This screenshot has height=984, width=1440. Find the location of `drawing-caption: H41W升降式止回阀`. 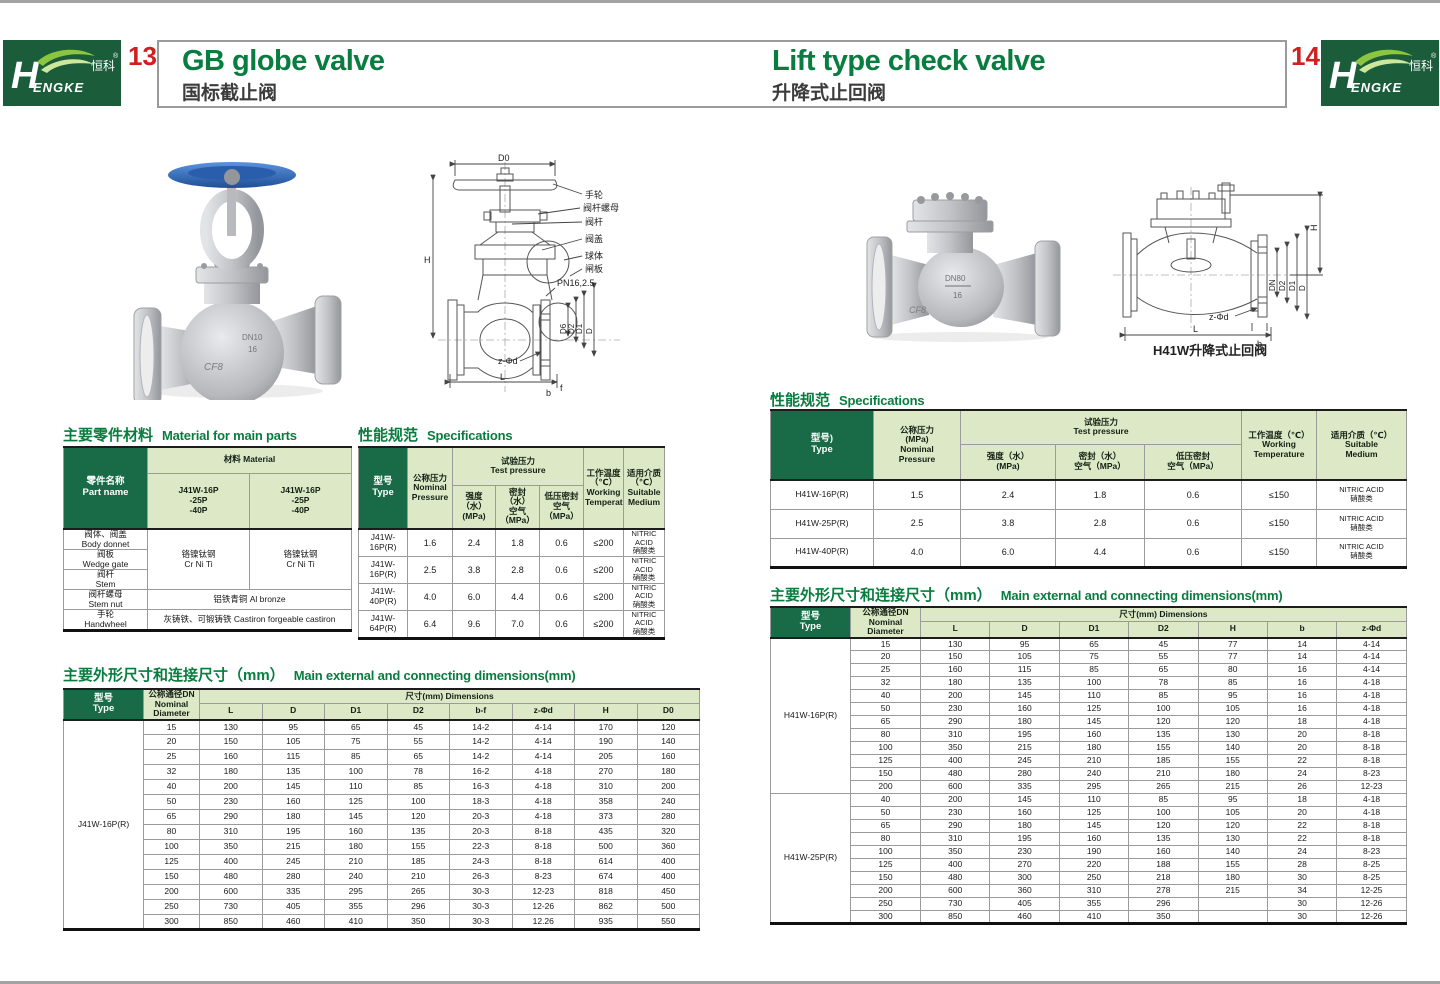

drawing-caption: H41W升降式止回阀 is located at coordinates (1210, 350).